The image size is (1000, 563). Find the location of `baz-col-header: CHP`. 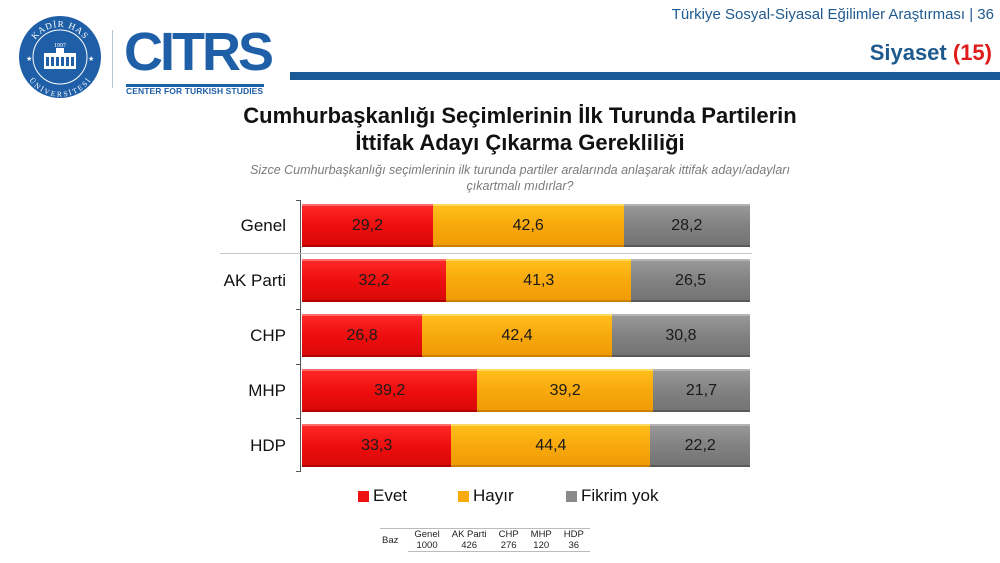

baz-col-header: CHP is located at coordinates (508, 534).